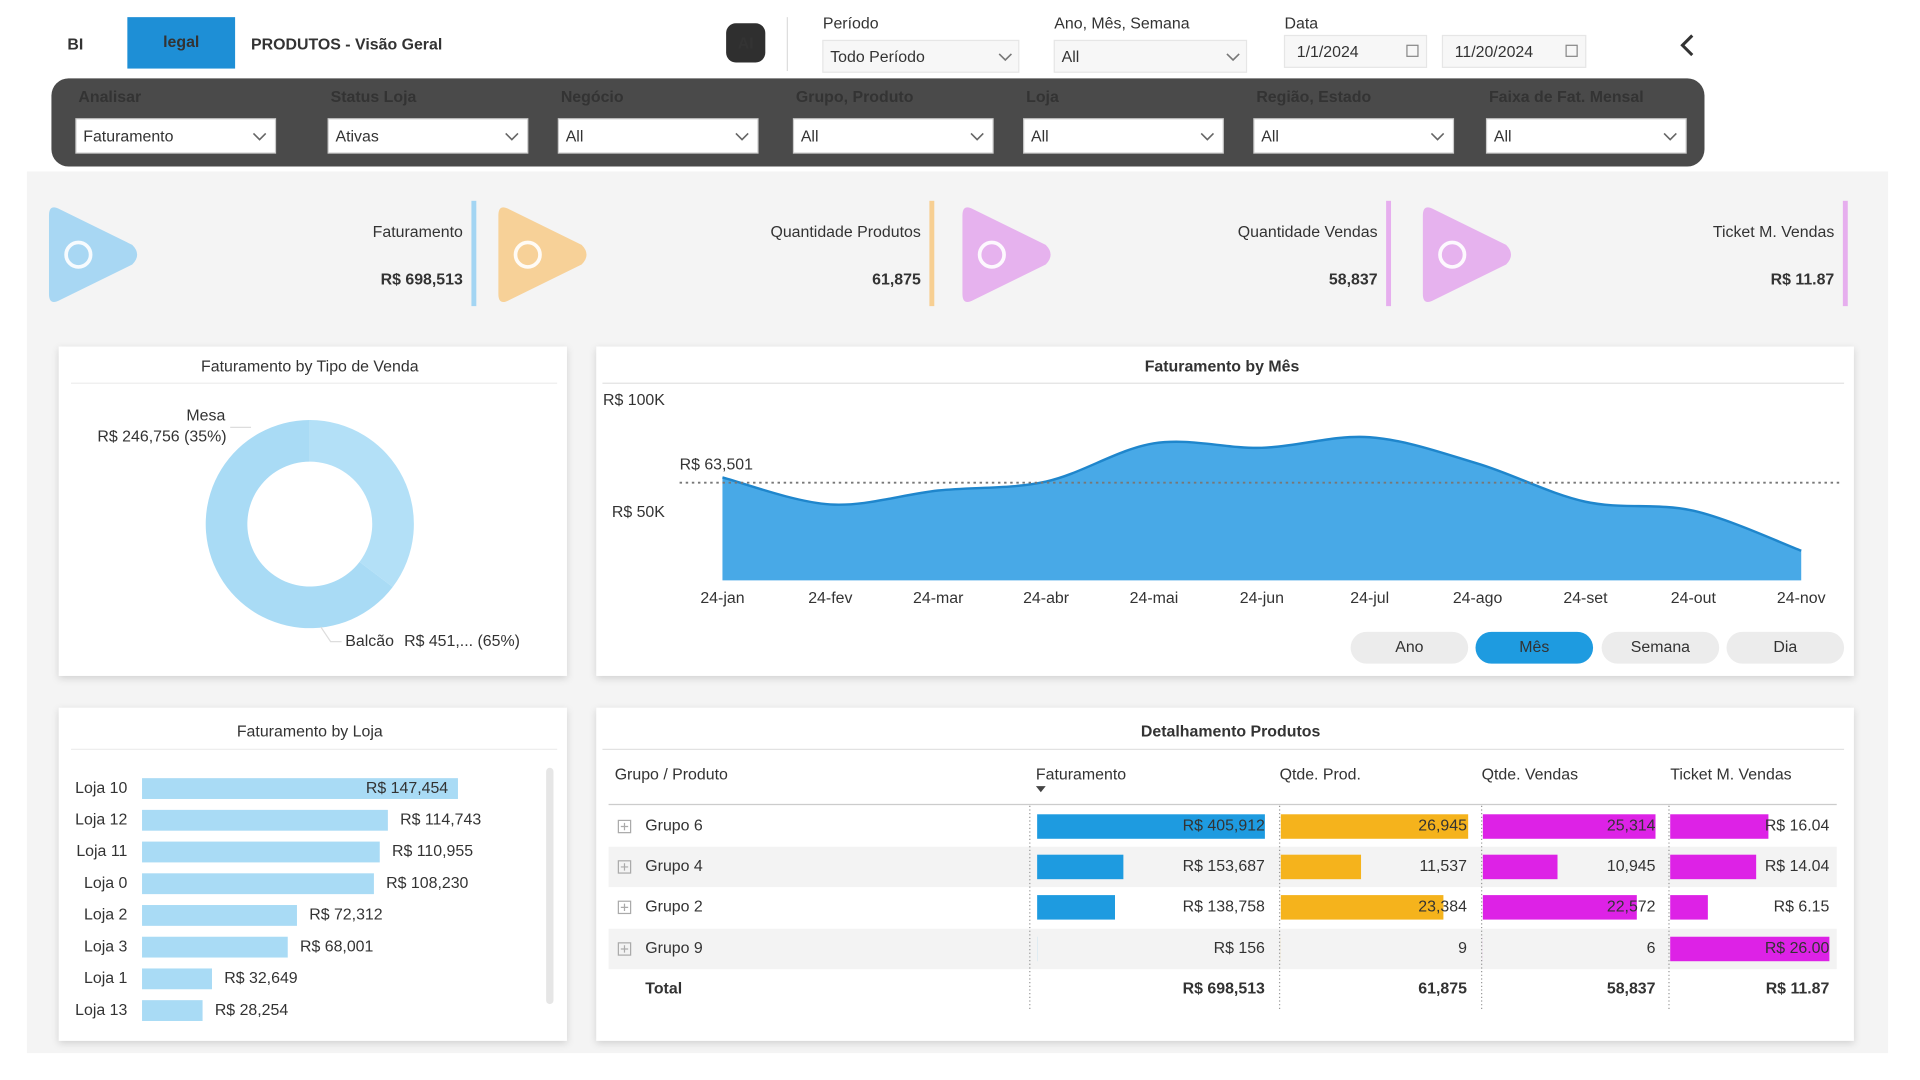  I want to click on y-tick-label: Loja 12, so click(101, 819).